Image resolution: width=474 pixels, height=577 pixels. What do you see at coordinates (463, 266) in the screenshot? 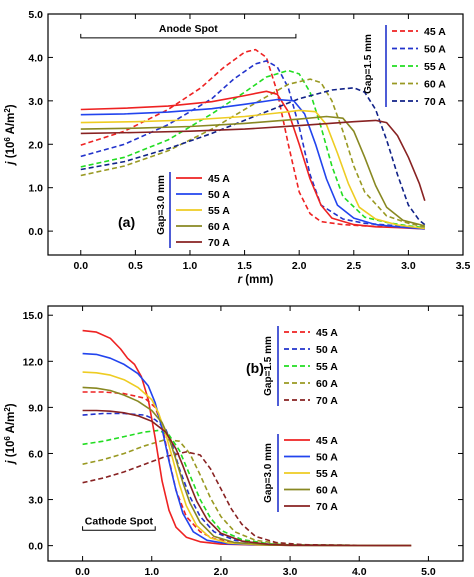
I see `x-tick-label: 3.5` at bounding box center [463, 266].